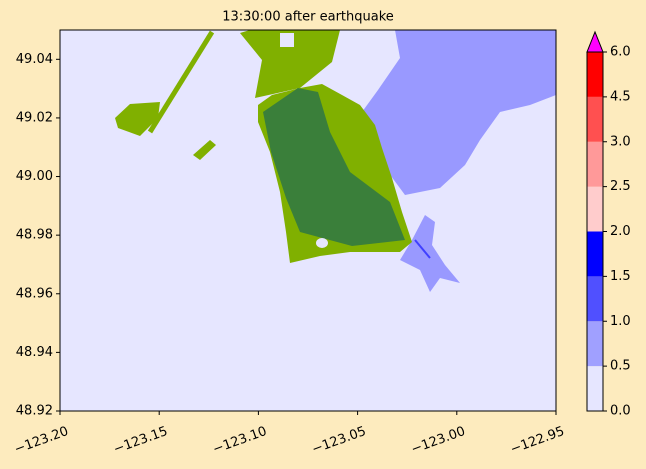  I want to click on colorbar-tick-label: 0.0, so click(620, 411).